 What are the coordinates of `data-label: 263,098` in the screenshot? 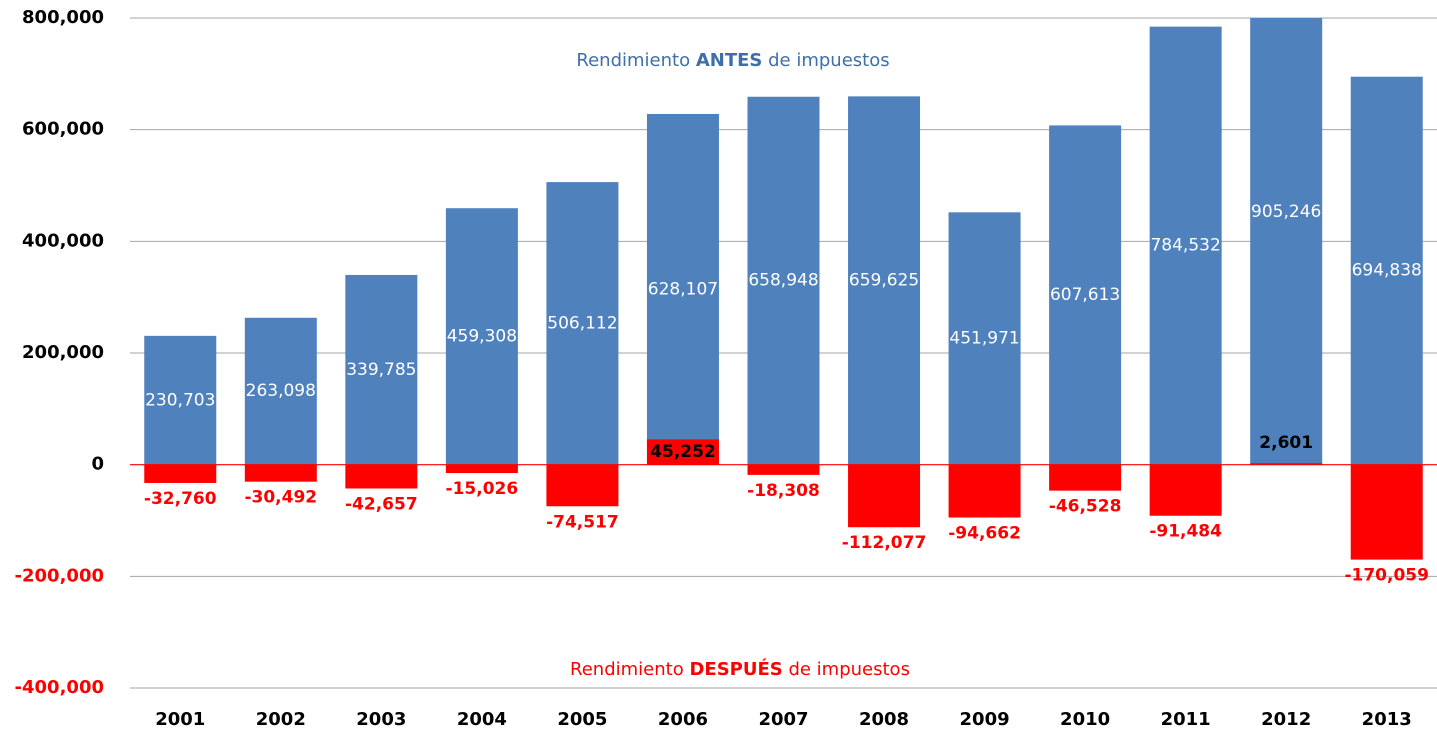 It's located at (281, 391).